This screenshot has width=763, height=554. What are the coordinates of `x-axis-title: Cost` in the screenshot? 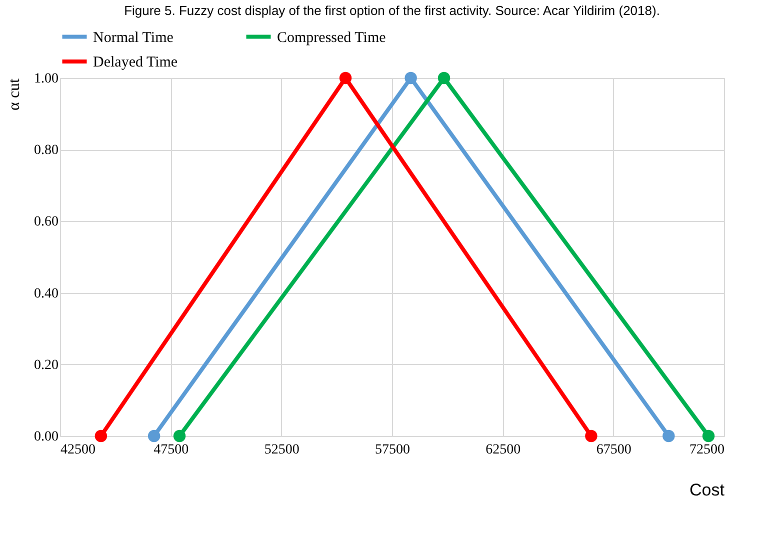 It's located at (707, 490).